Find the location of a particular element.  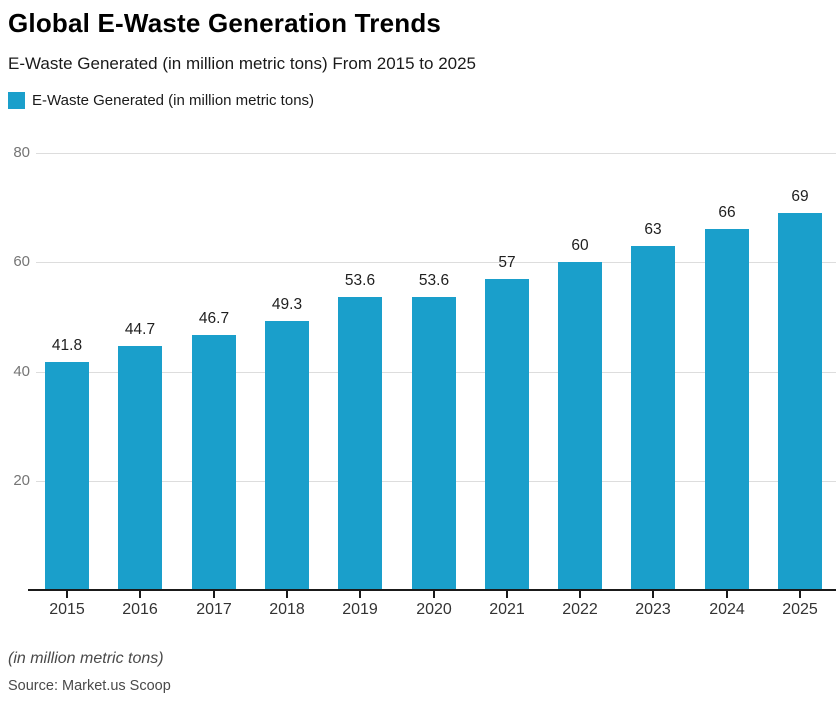

legend-swatch-icon is located at coordinates (16, 100).